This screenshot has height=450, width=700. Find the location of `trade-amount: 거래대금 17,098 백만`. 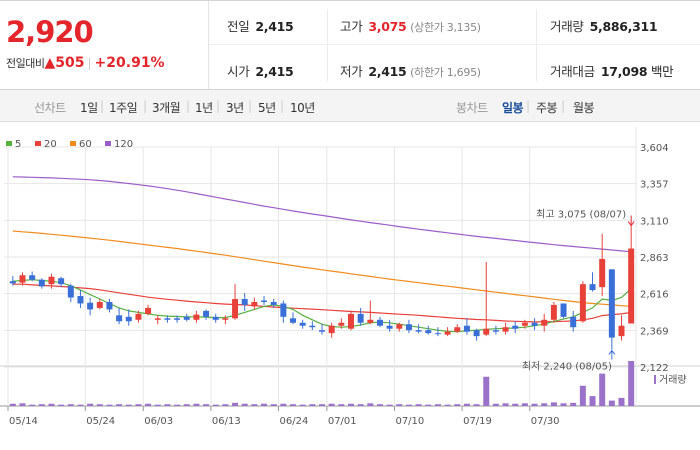

trade-amount: 거래대금 17,098 백만 is located at coordinates (612, 71).